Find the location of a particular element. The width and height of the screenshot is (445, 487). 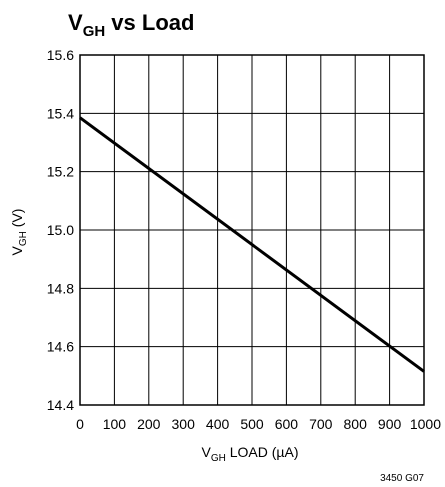

x-tick-labels: 0 100 200 300 400 500 600 700 800 900 1000 is located at coordinates (258, 424).